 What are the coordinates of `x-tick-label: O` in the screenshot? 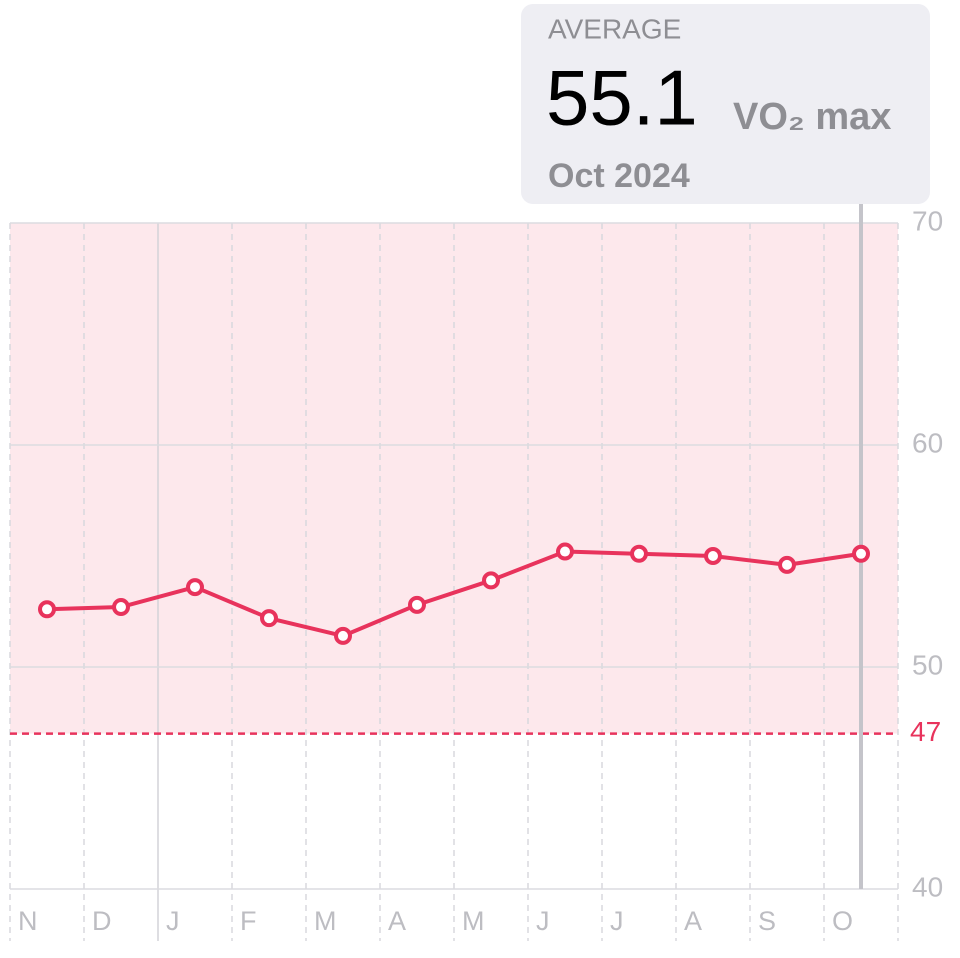 It's located at (842, 921).